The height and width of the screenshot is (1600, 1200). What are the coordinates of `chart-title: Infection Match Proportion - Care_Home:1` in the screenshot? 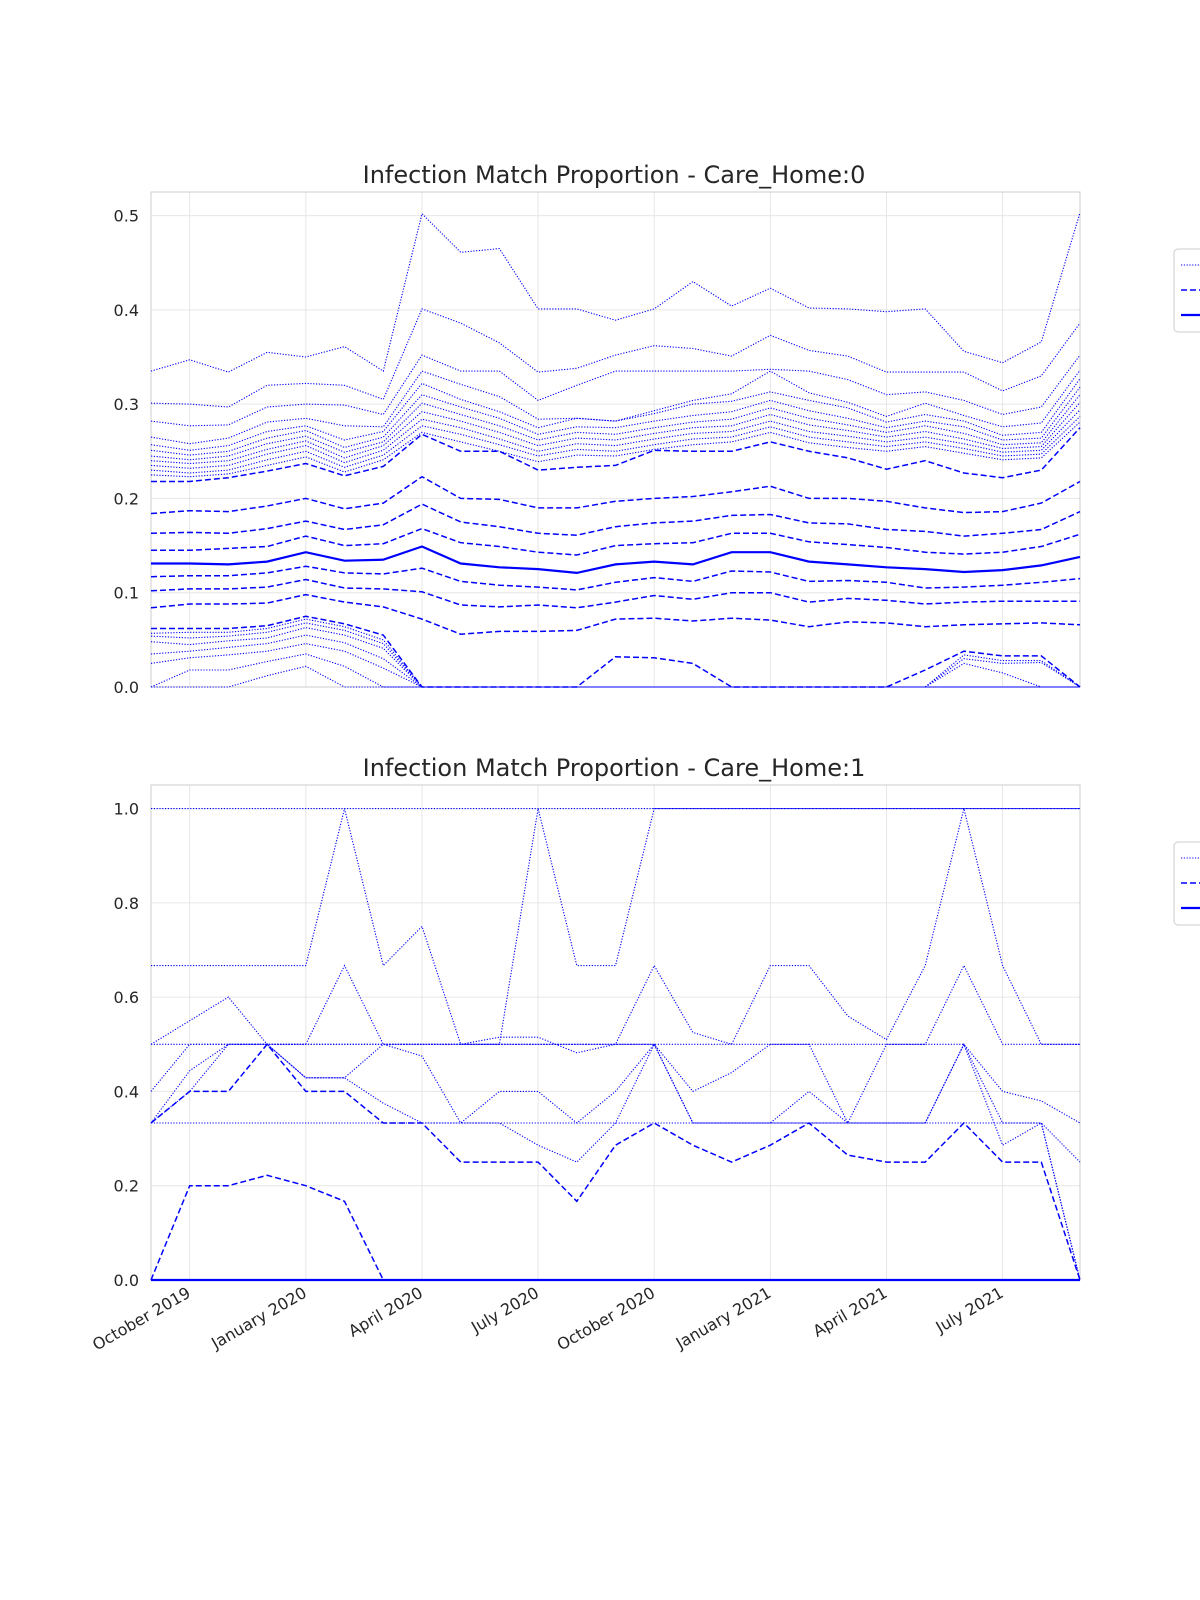 It's located at (614, 768).